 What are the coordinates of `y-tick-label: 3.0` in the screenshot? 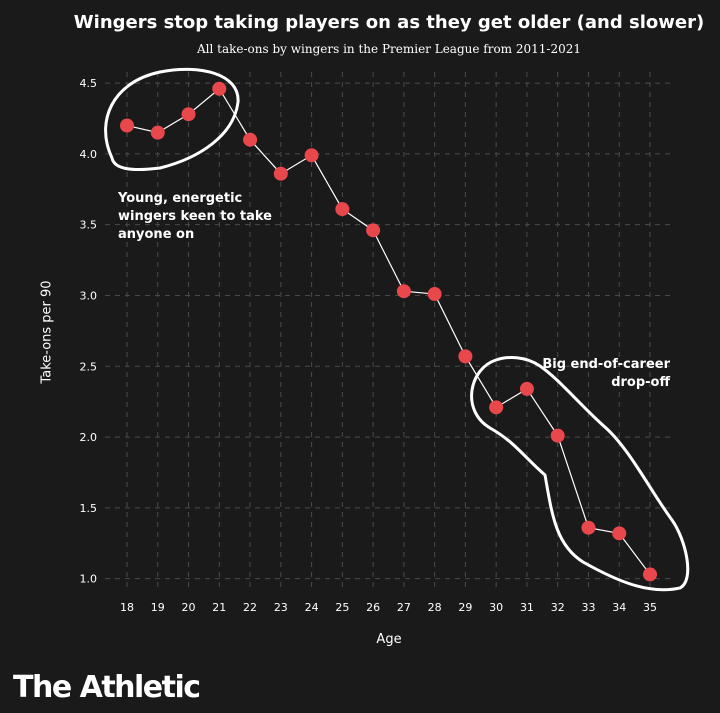 It's located at (89, 295).